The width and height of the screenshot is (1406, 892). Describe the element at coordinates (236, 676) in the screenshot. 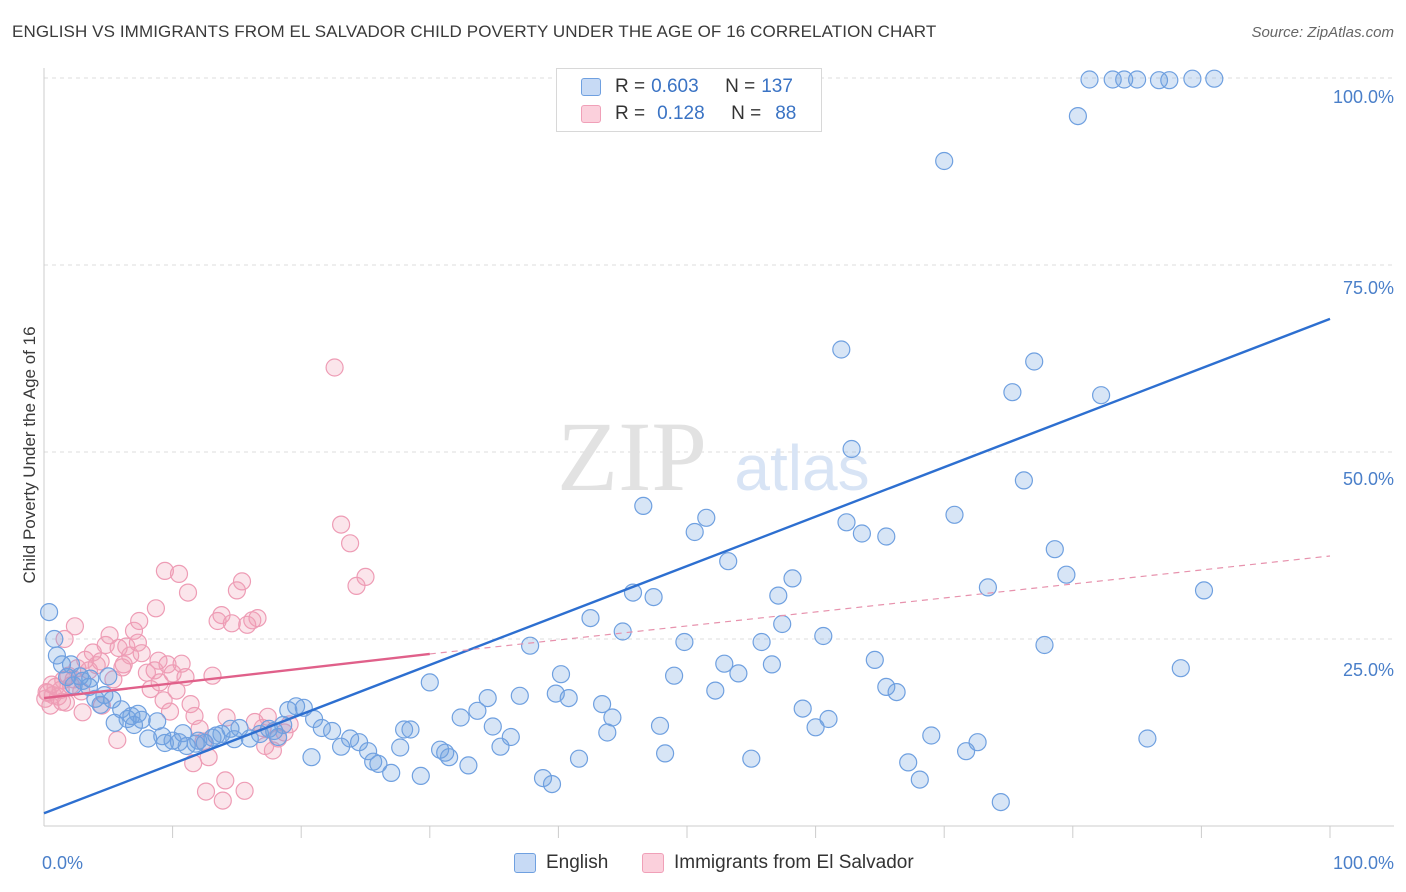

I see `el-salvador-regression-line` at that location.